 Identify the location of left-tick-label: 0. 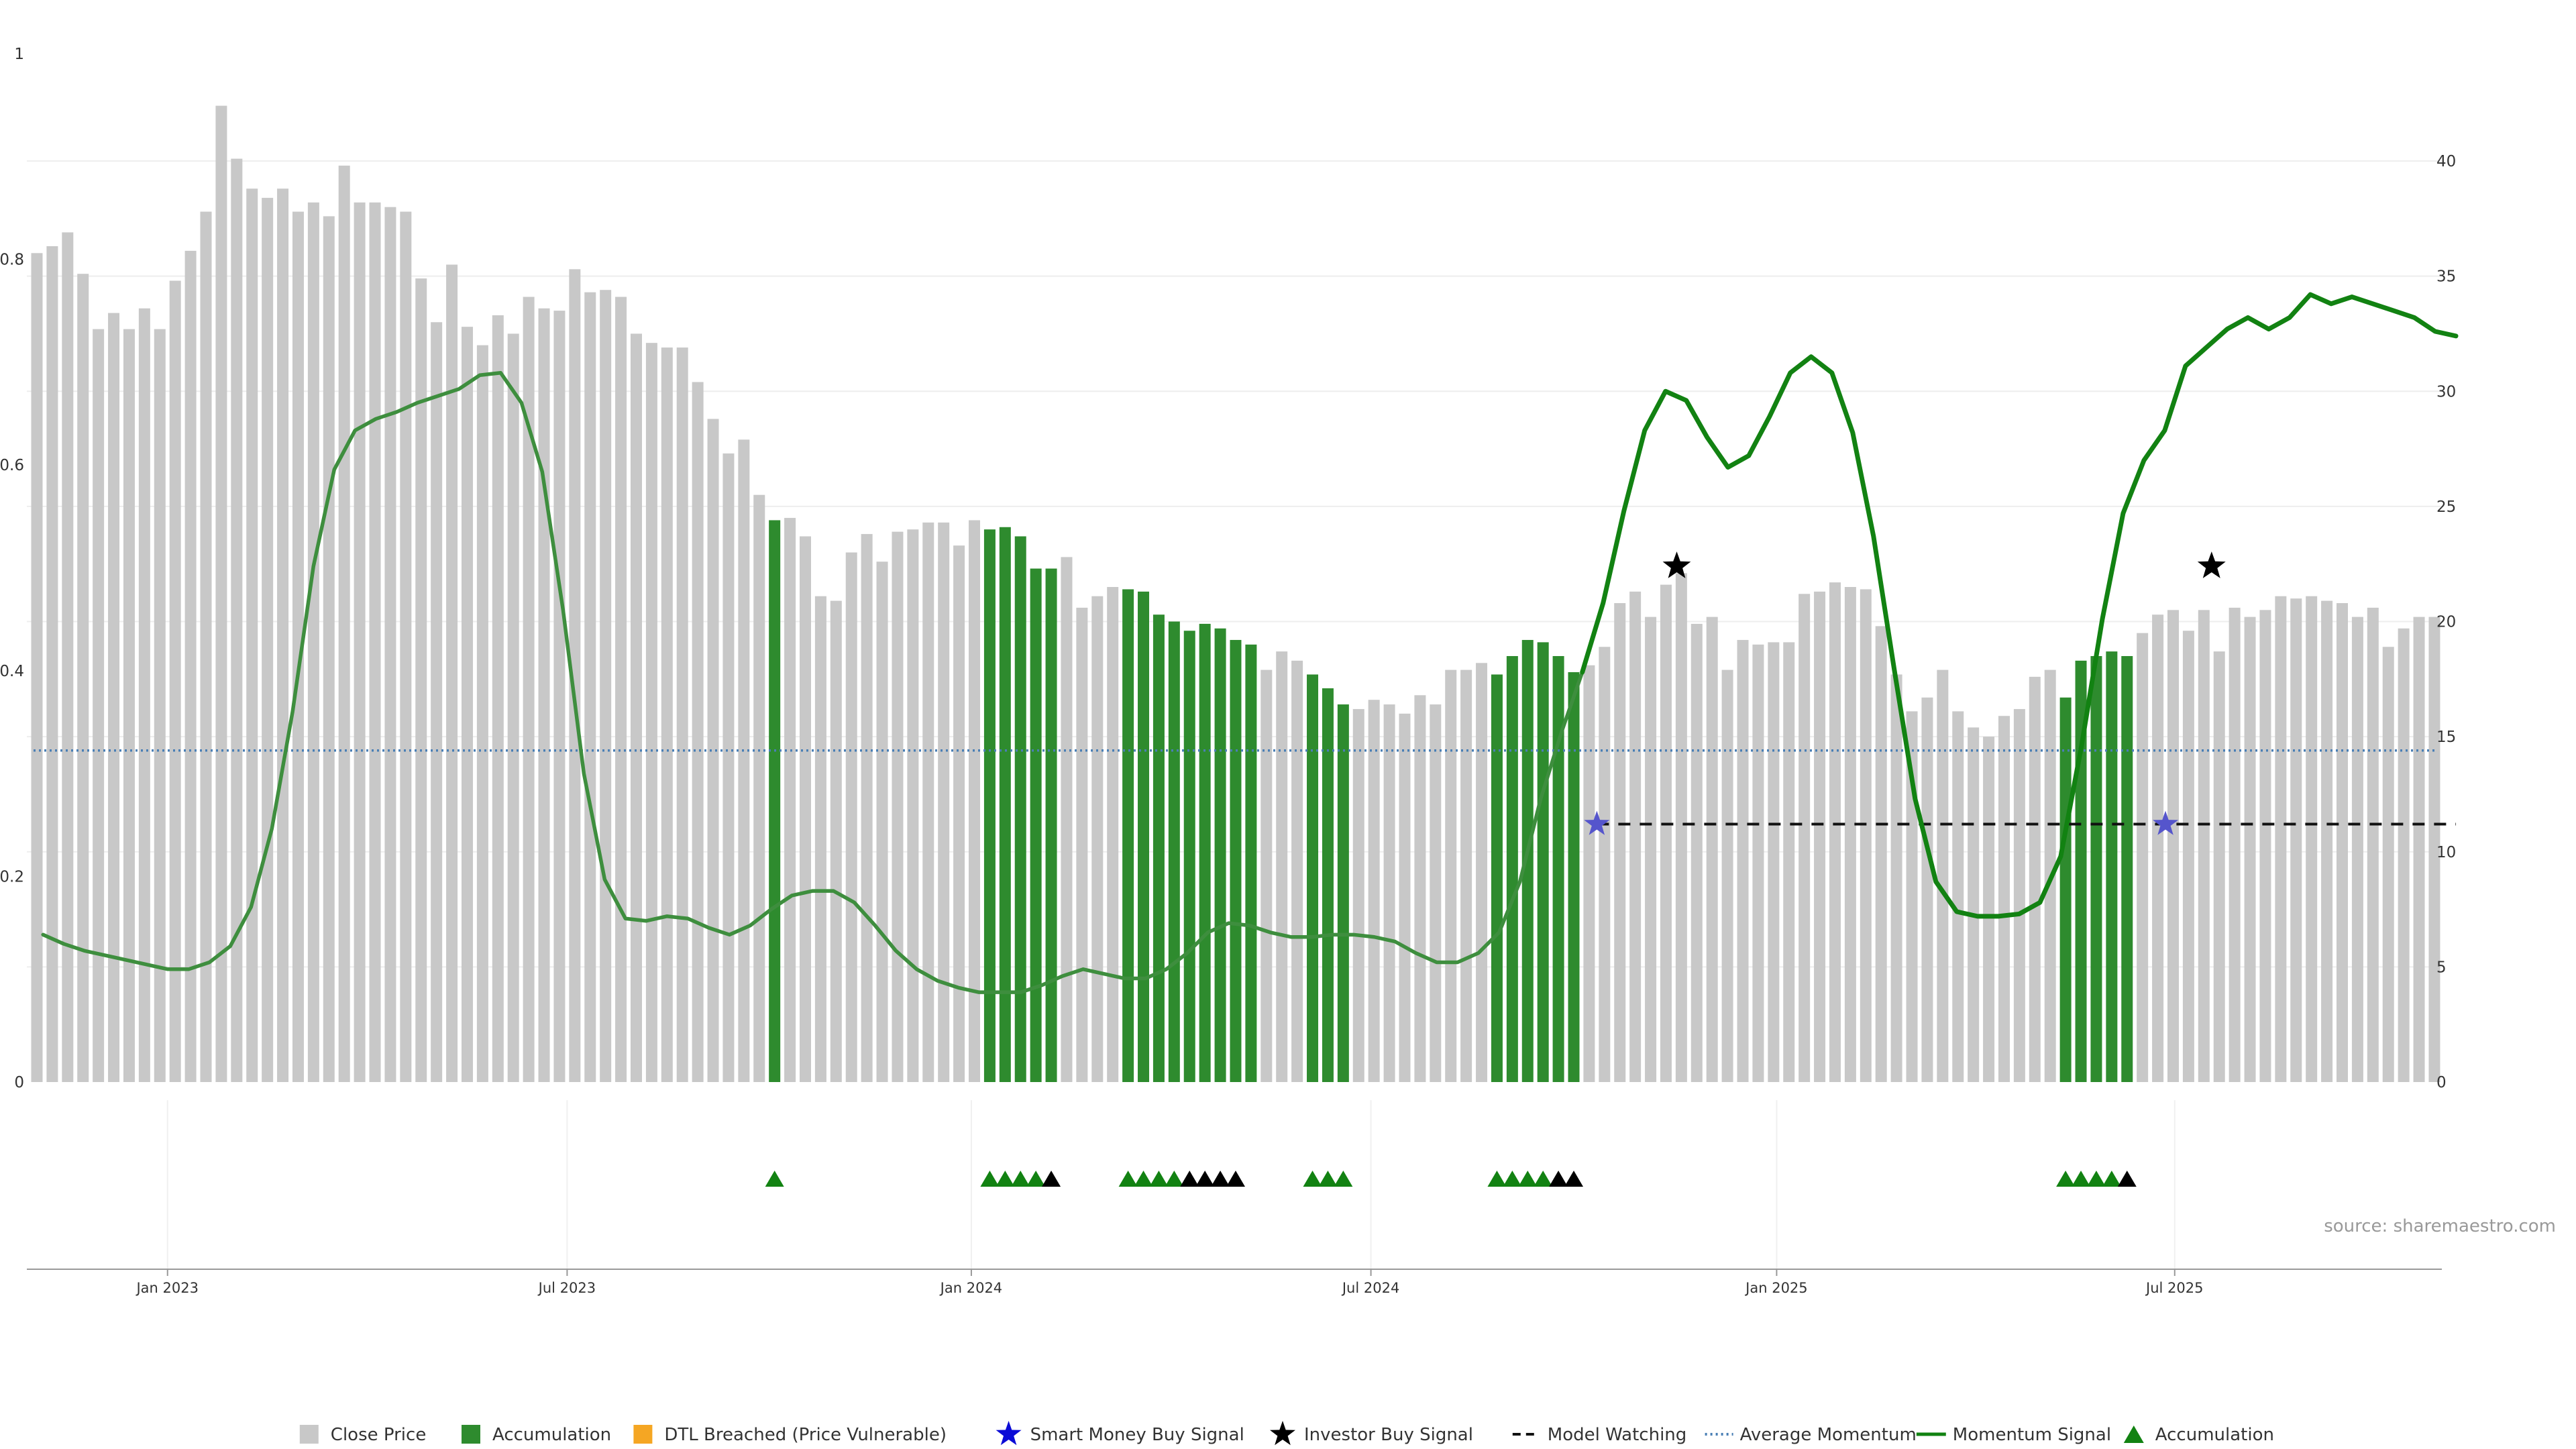
(19, 1082).